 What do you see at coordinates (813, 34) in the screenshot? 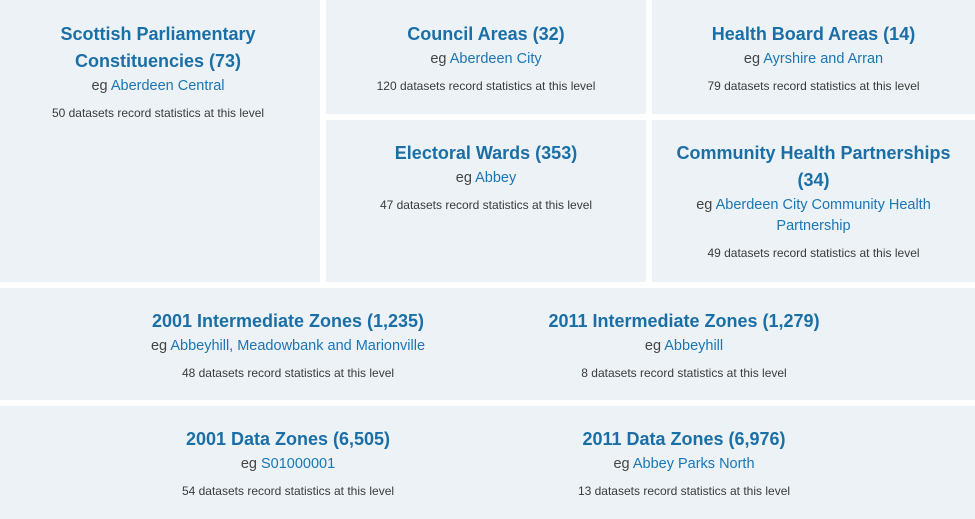
I see `geography-title-link: Health Board Areas (14)` at bounding box center [813, 34].